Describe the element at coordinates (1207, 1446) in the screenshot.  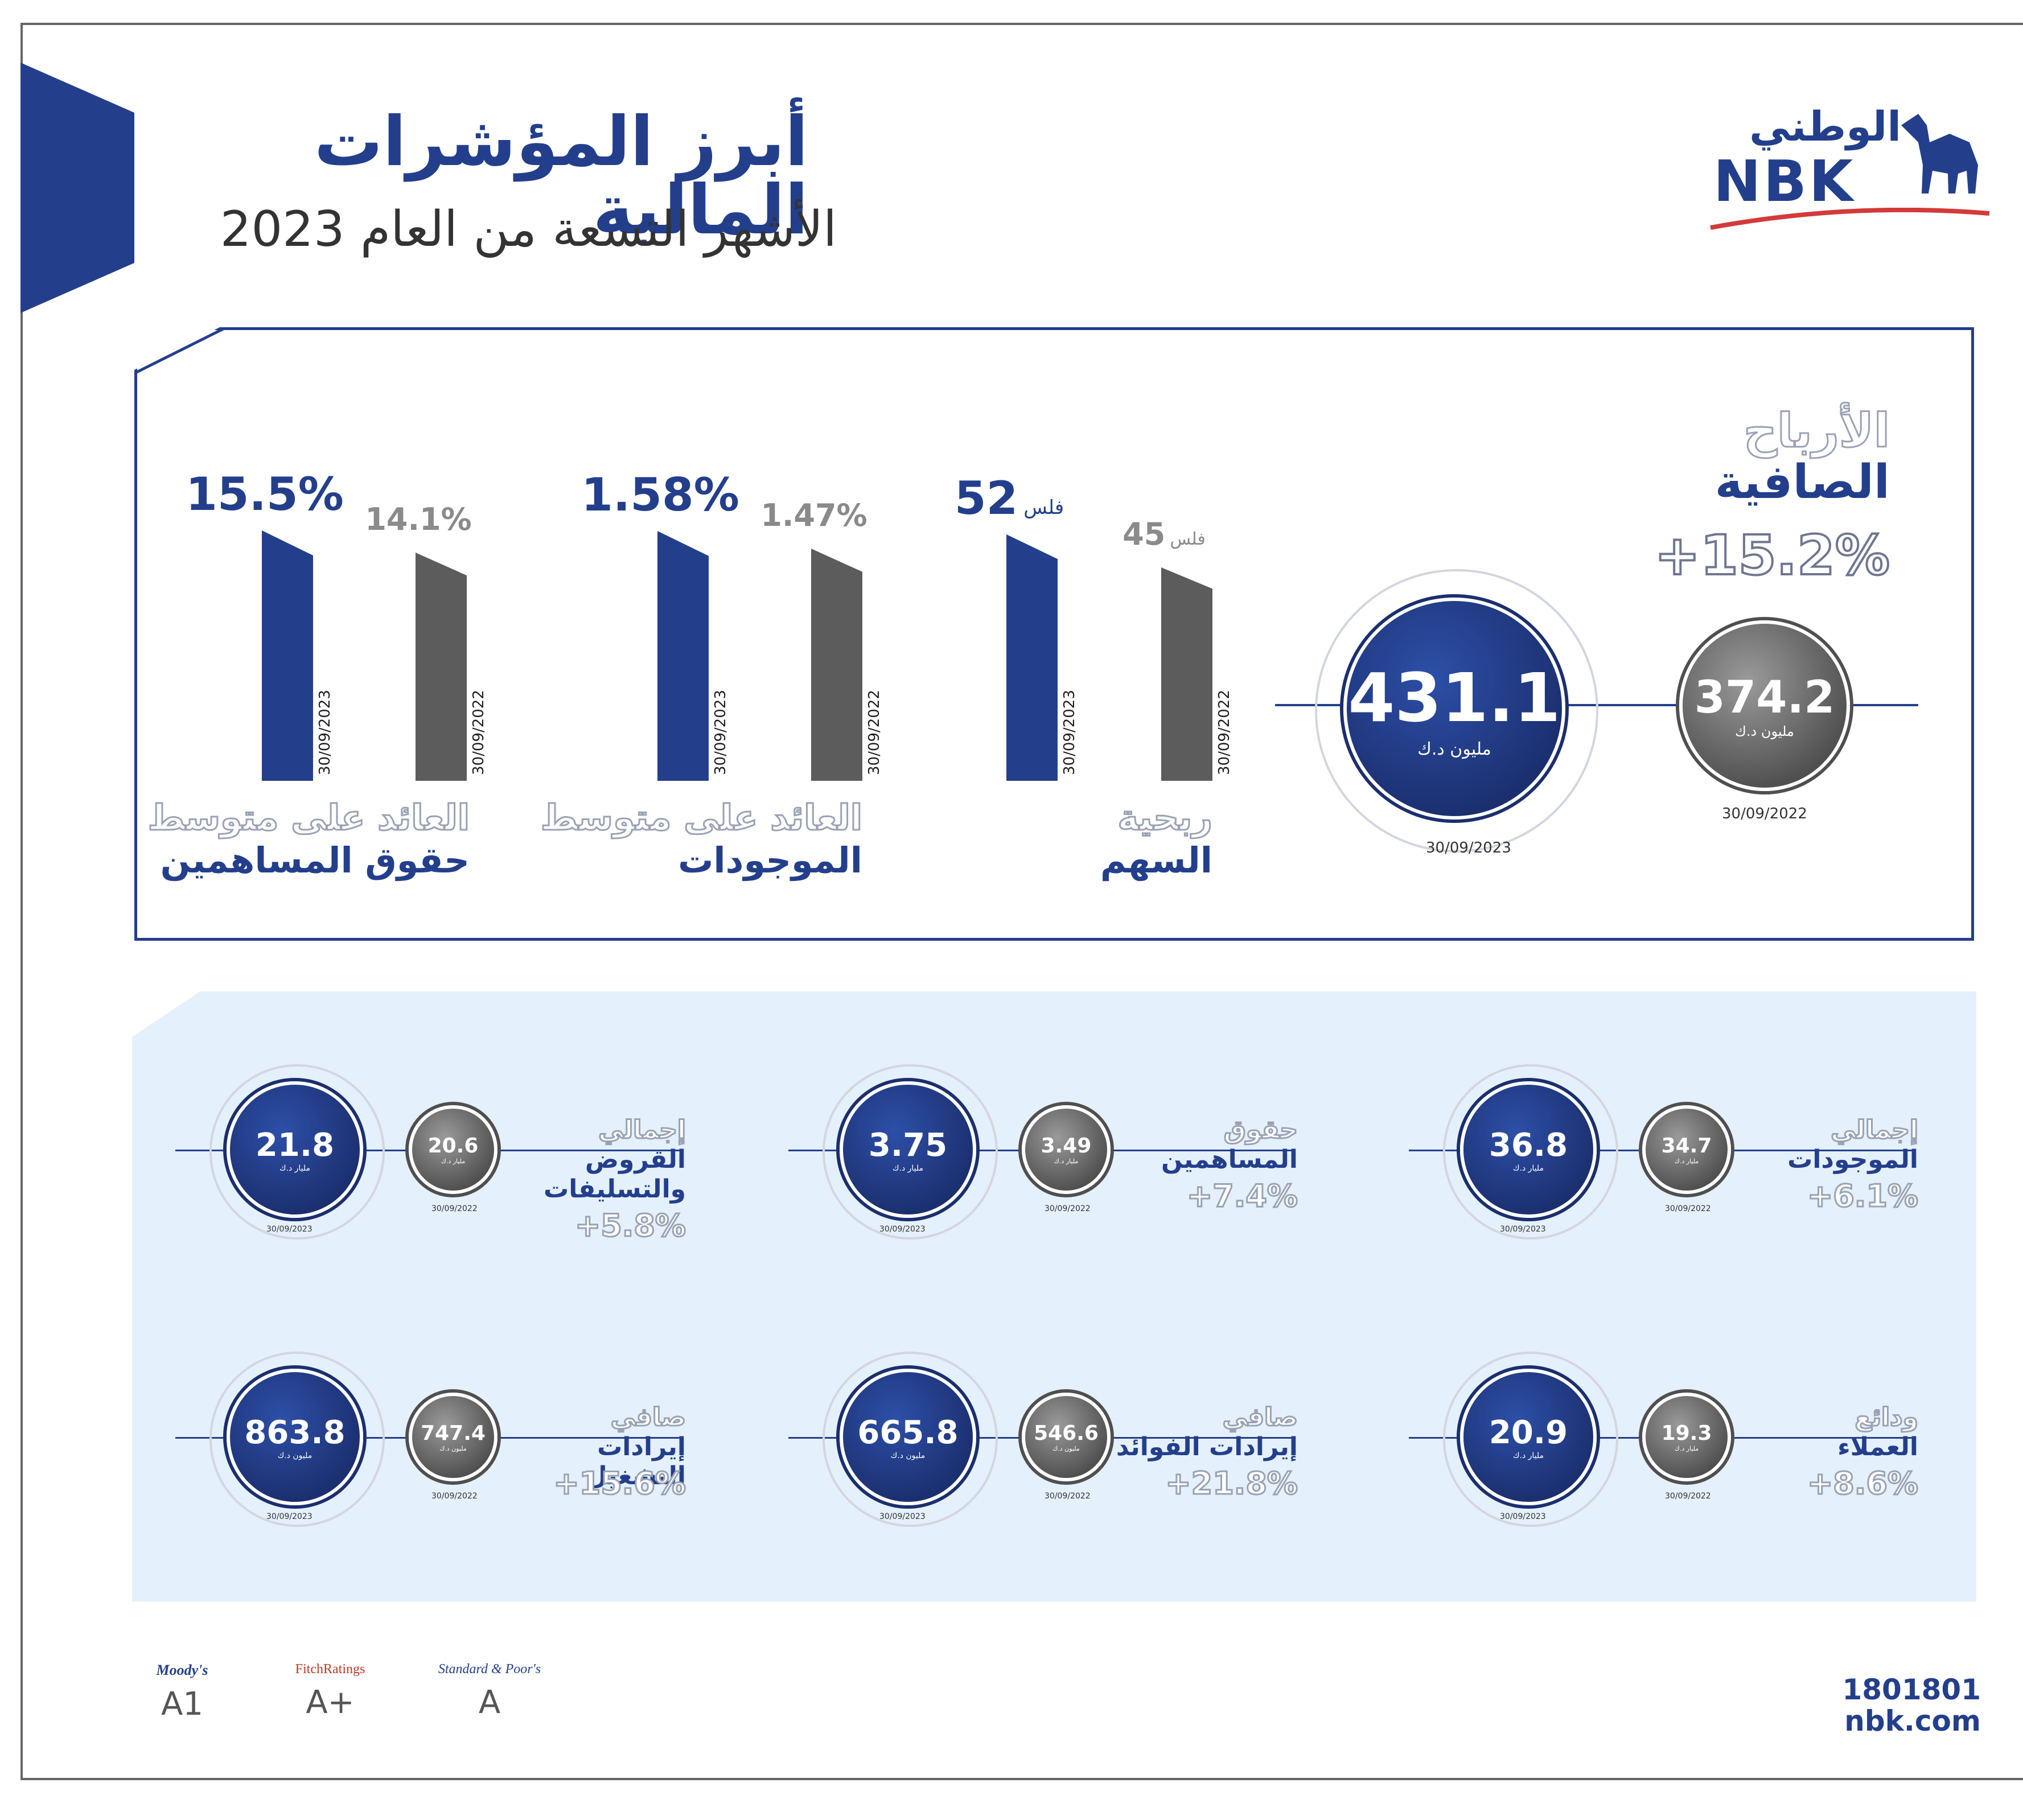
I see `kpi-4-line2: إيرادات الفوائد` at that location.